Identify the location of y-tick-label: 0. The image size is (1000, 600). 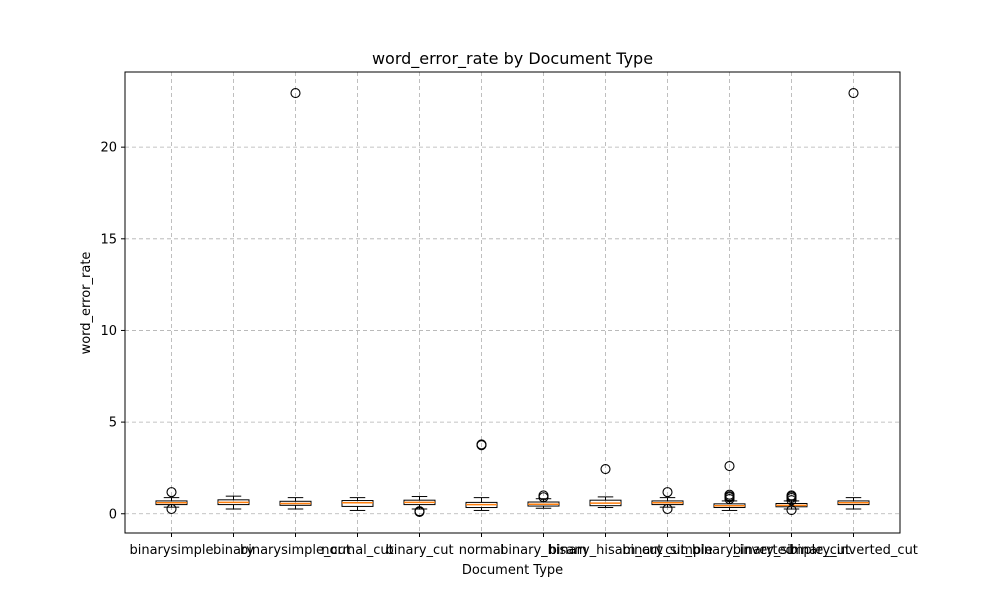
(113, 514).